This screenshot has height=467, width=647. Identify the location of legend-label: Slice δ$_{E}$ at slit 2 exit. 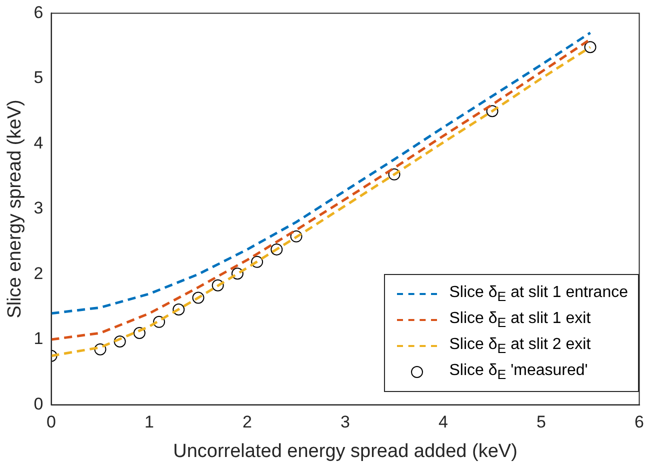
(520, 346).